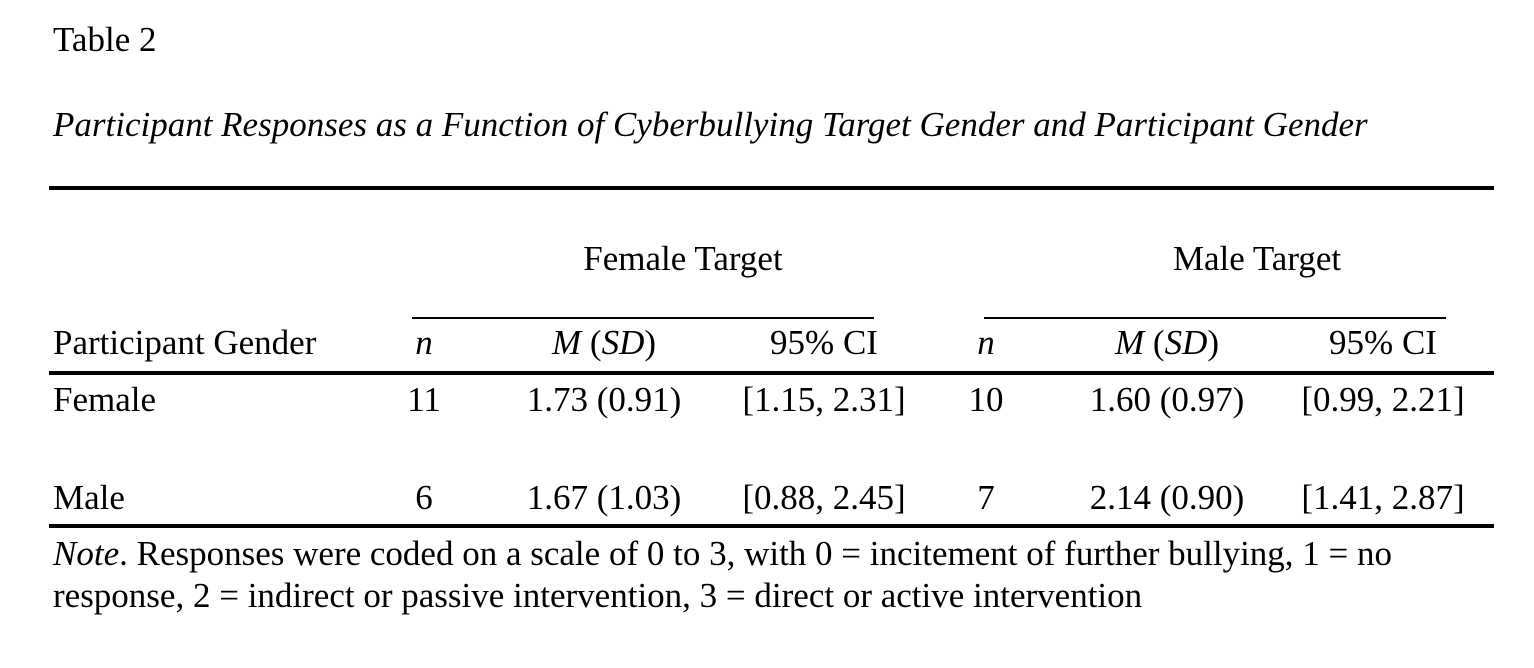 This screenshot has height=668, width=1534. I want to click on table-cell: 2.14 (0.90), so click(1167, 497).